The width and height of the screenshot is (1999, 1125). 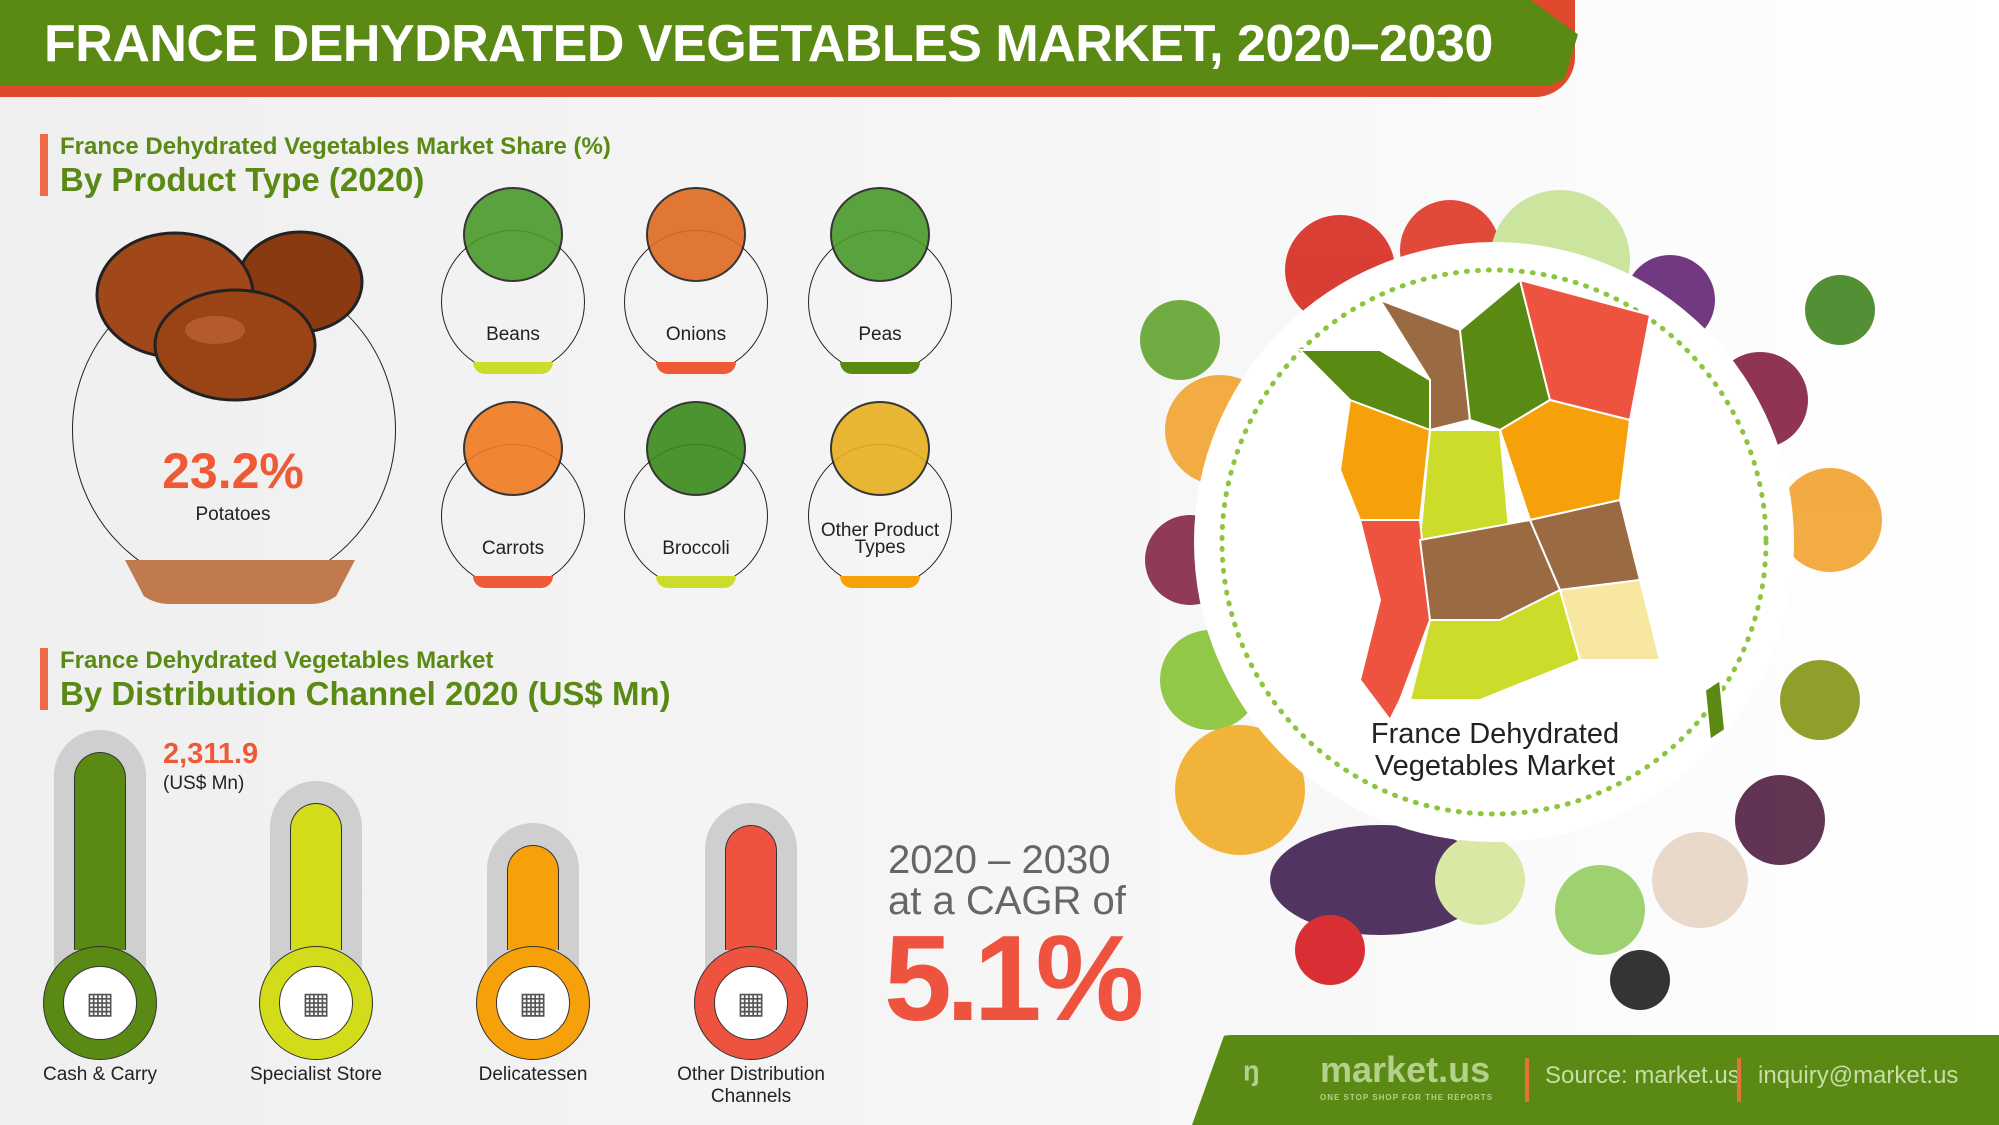 I want to click on product-label: Carrots, so click(x=513, y=548).